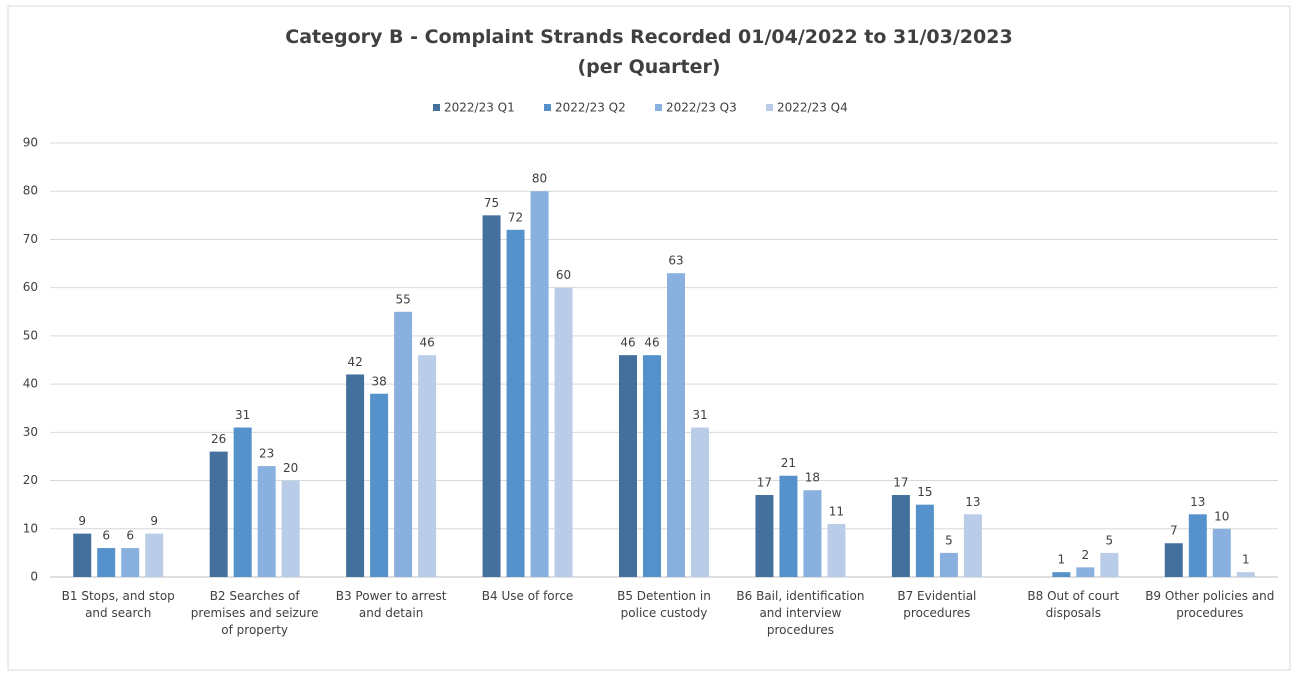 This screenshot has width=1298, height=677. Describe the element at coordinates (402, 299) in the screenshot. I see `data-label: 55` at that location.